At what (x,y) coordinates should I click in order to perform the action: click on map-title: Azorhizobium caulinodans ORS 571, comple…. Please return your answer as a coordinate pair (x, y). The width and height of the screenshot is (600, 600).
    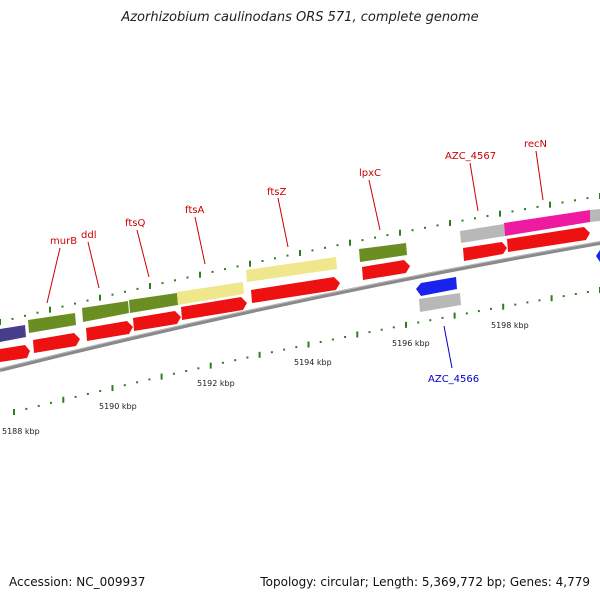
    Looking at the image, I should click on (300, 17).